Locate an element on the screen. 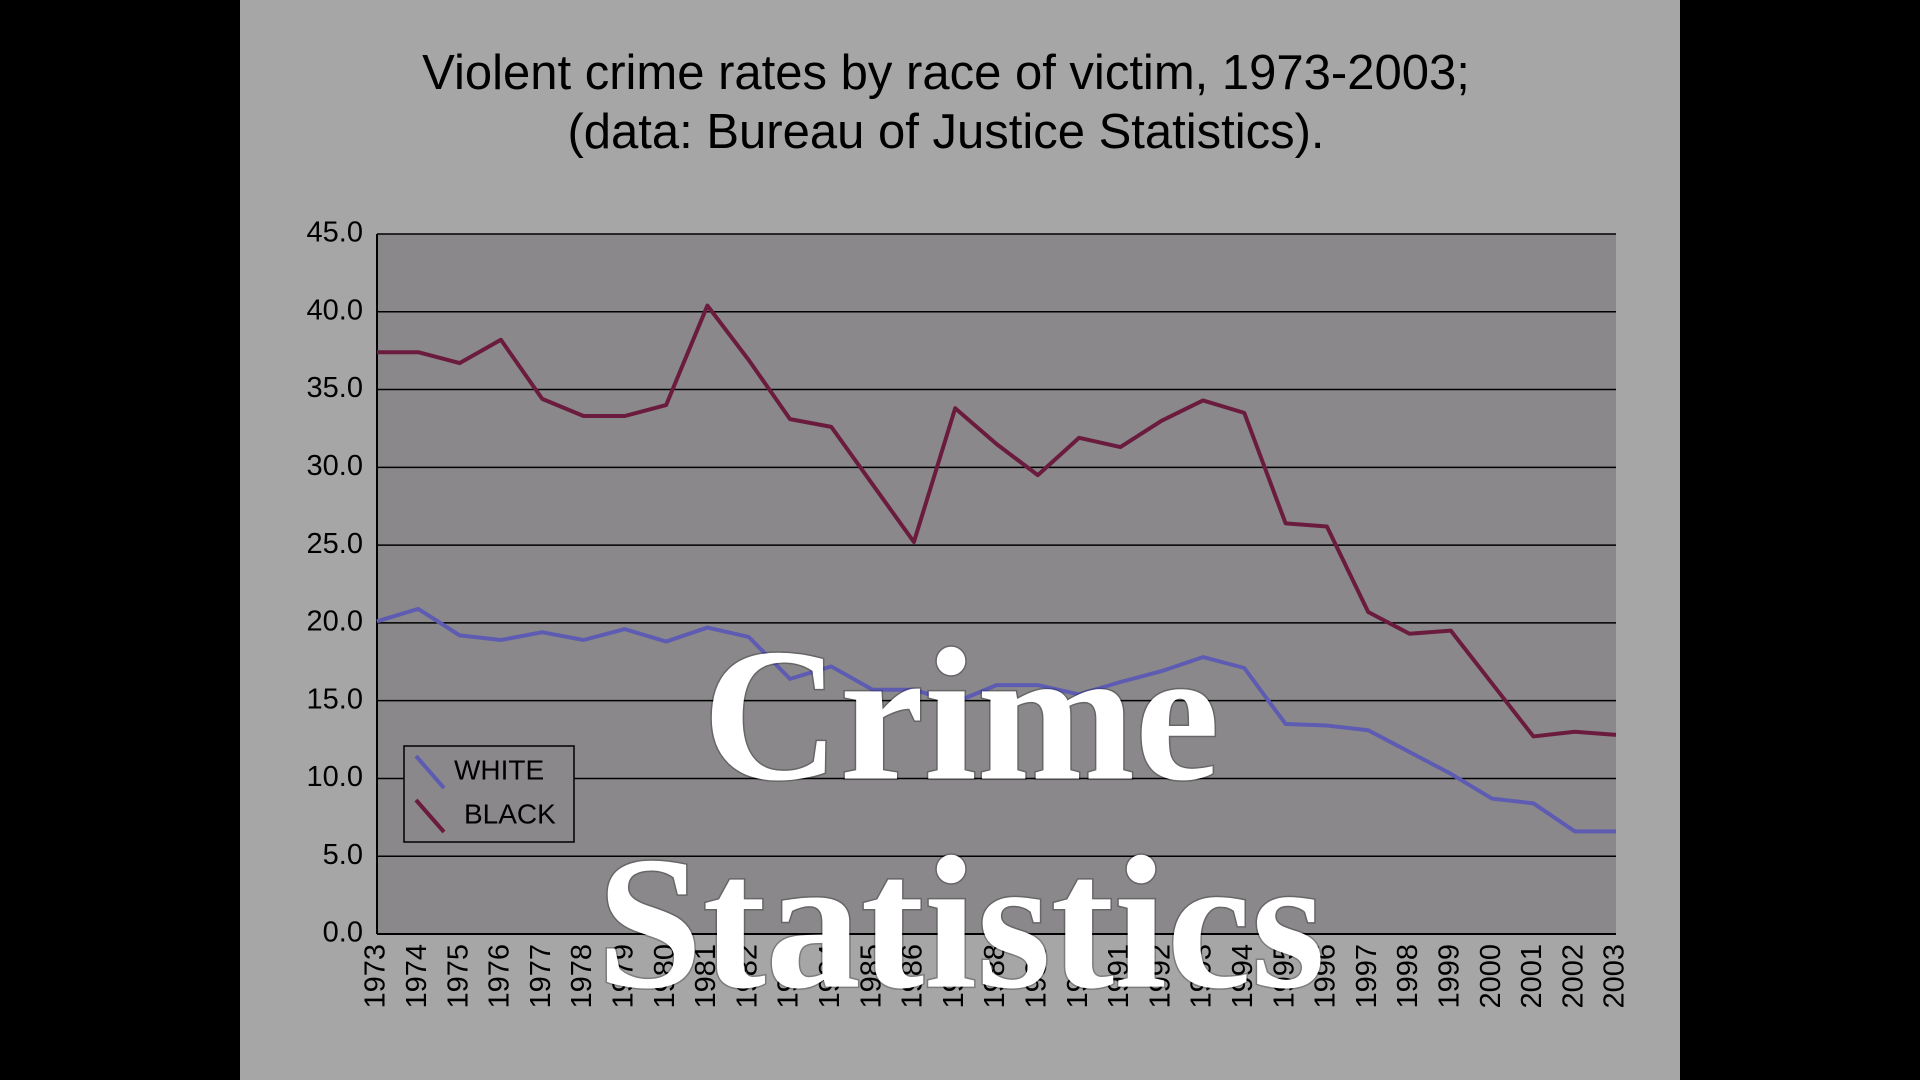  x-tick-label: 1985 is located at coordinates (871, 976).